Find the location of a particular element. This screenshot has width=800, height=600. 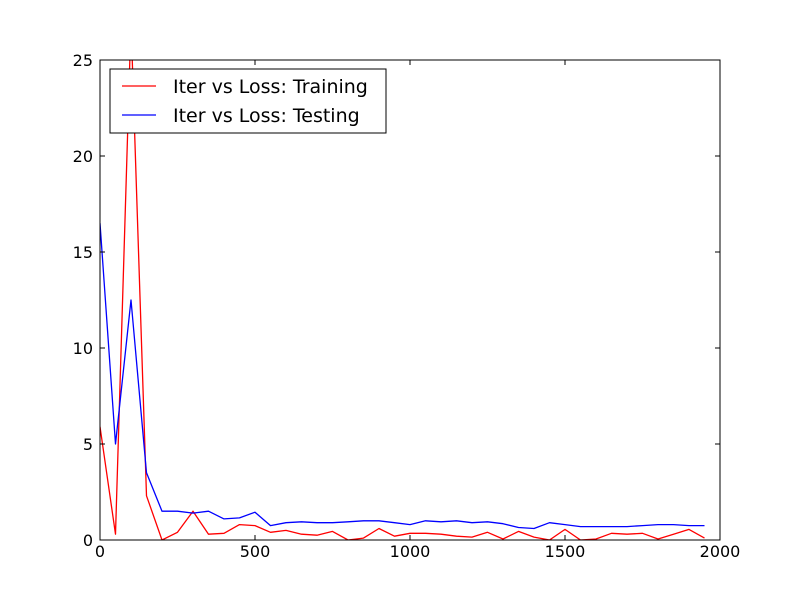

x-tick-label: 1500 is located at coordinates (565, 551).